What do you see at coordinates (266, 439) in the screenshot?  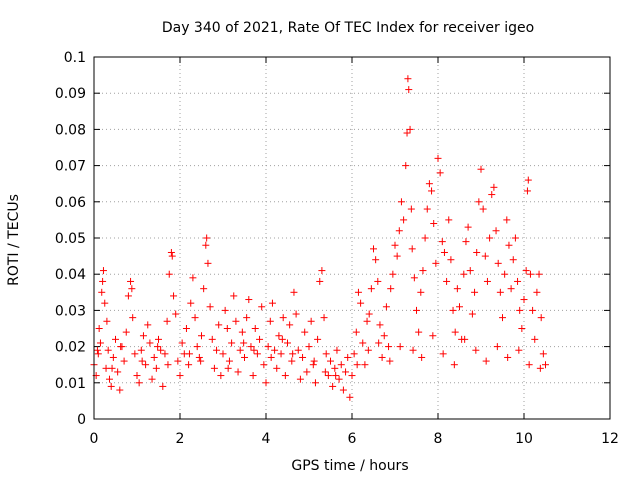 I see `x-tick-label: 4` at bounding box center [266, 439].